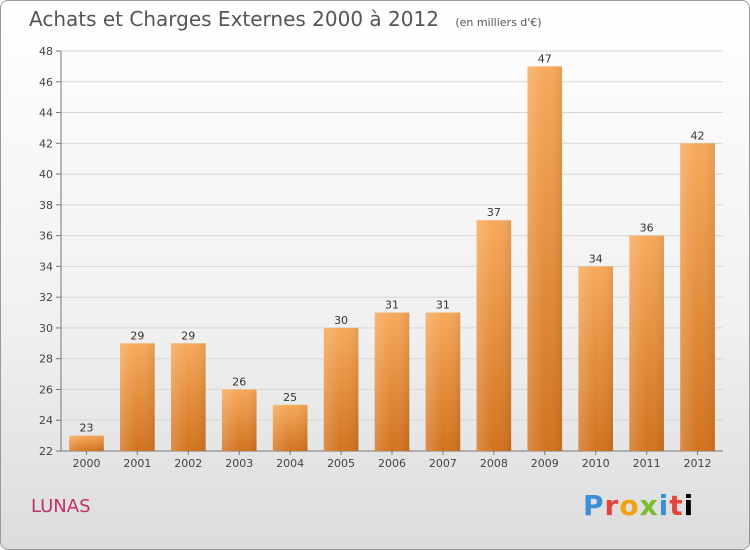 This screenshot has height=550, width=750. What do you see at coordinates (392, 463) in the screenshot?
I see `x-tick-label-2006: 2006` at bounding box center [392, 463].